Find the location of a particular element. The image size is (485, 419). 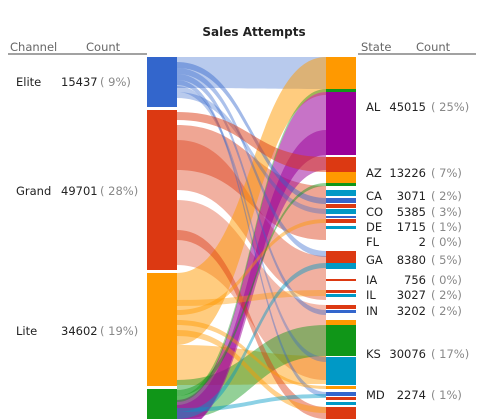

channel-bar-lite is located at coordinates (162, 329).